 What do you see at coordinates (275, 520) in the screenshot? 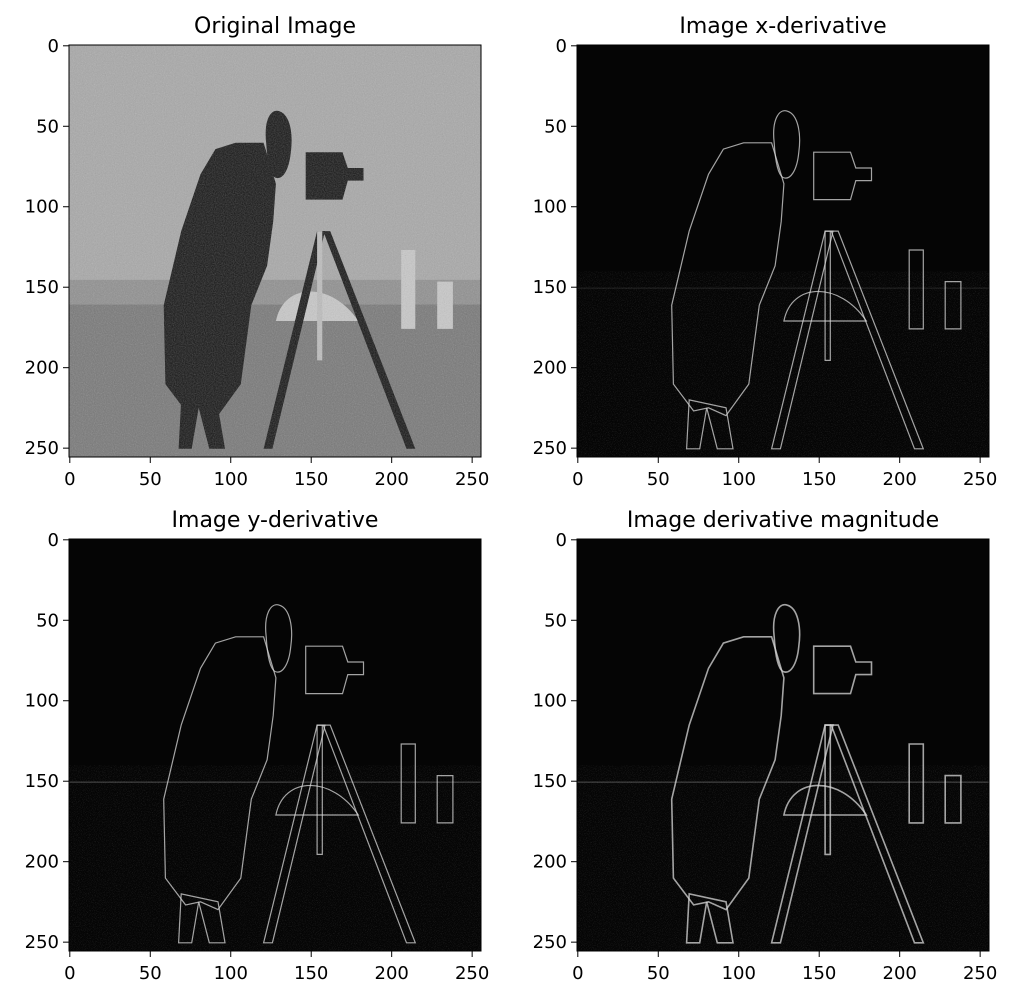
I see `panel-title: Image y-derivative` at bounding box center [275, 520].